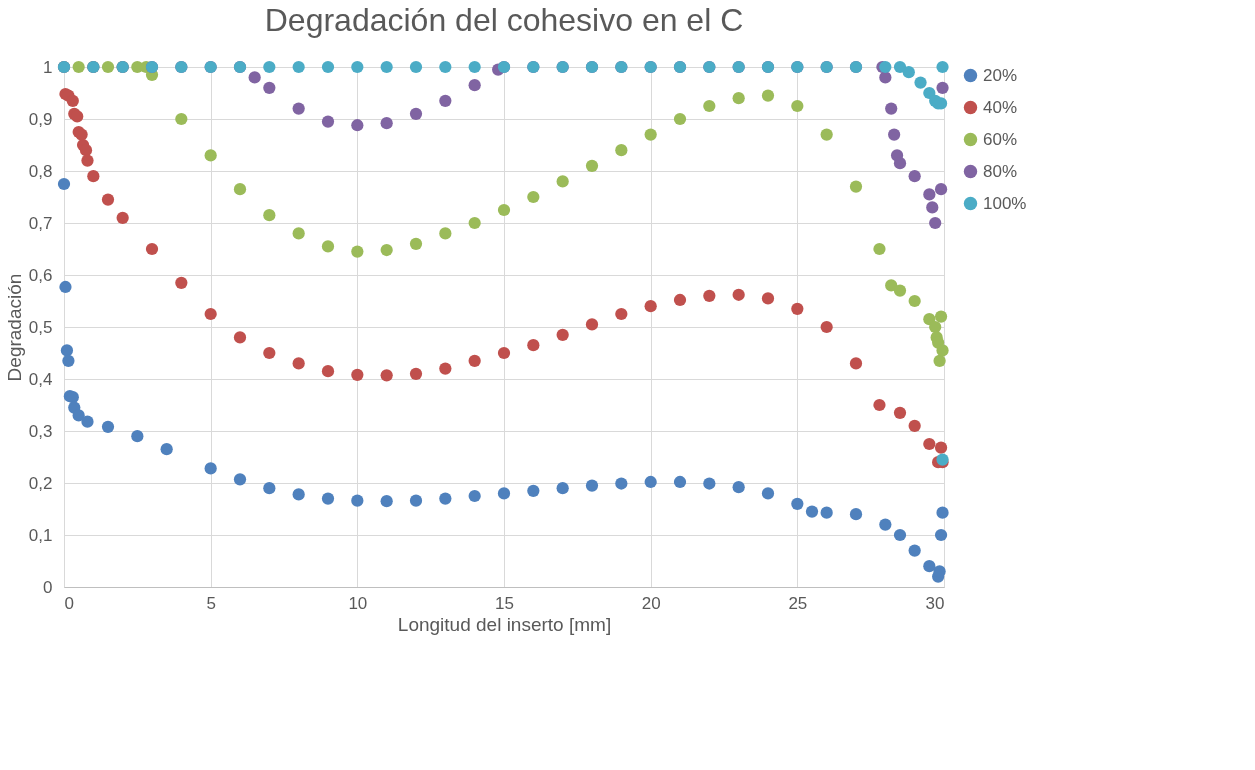 The image size is (1255, 770). What do you see at coordinates (40, 327) in the screenshot?
I see `y-tick-label: 0,5` at bounding box center [40, 327].